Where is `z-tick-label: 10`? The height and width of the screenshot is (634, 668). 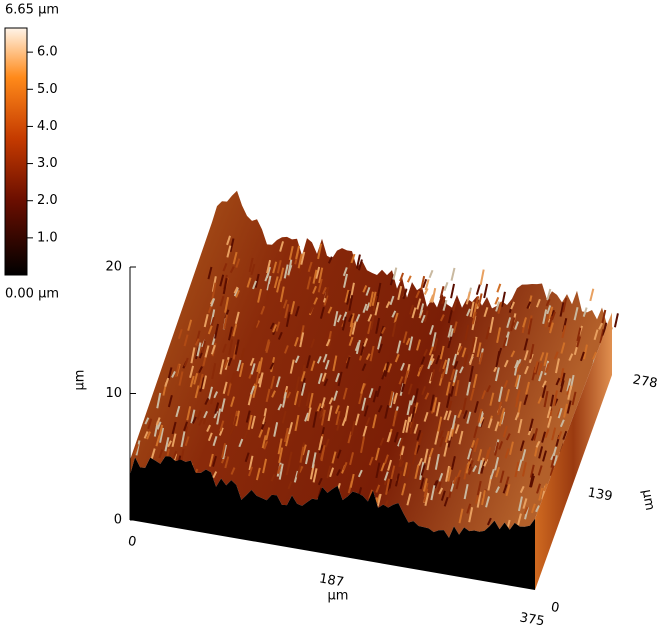
z-tick-label: 10 is located at coordinates (113, 393).